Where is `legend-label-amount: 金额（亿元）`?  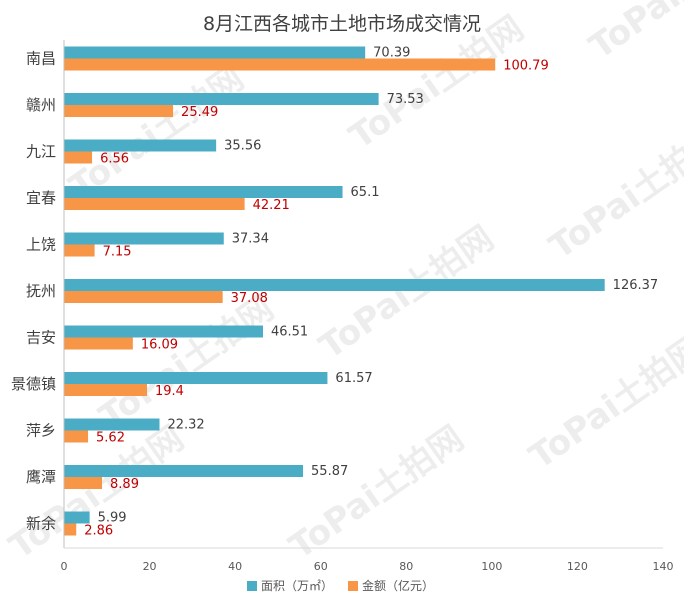
legend-label-amount: 金额（亿元） is located at coordinates (398, 585).